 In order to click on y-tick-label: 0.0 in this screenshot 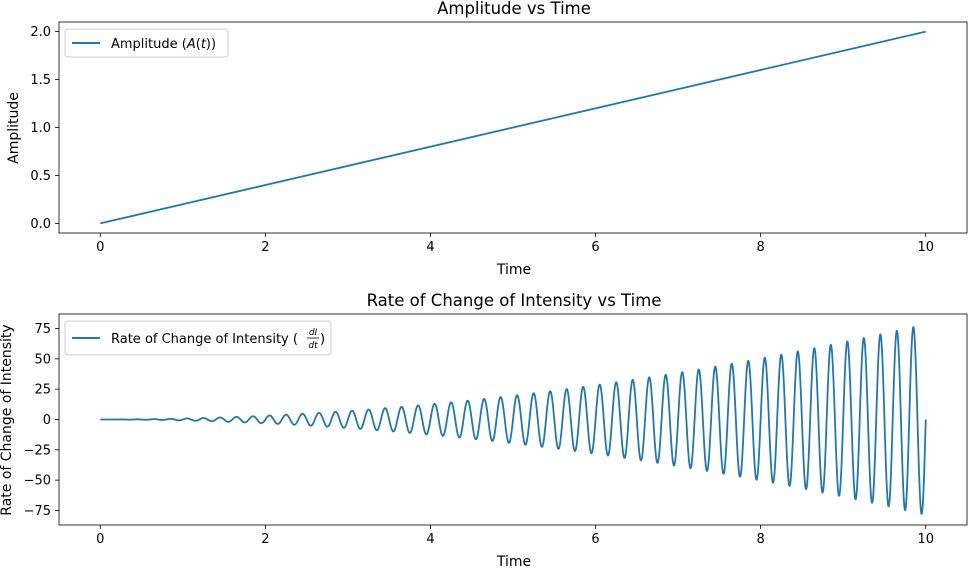, I will do `click(40, 224)`.